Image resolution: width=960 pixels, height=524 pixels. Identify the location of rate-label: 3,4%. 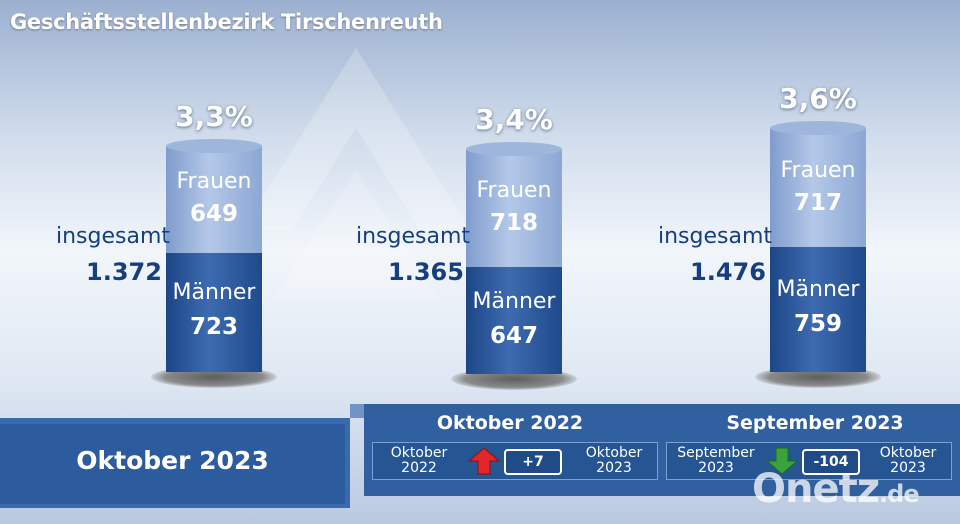
(514, 119).